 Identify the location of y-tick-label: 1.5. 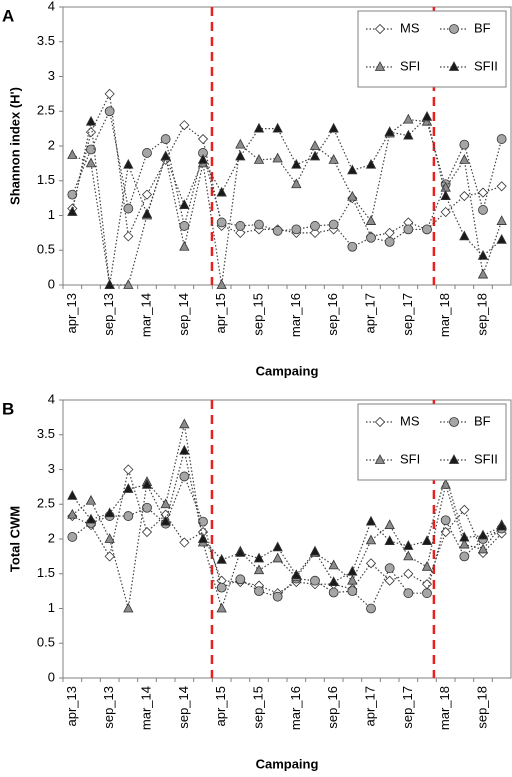
(46, 179).